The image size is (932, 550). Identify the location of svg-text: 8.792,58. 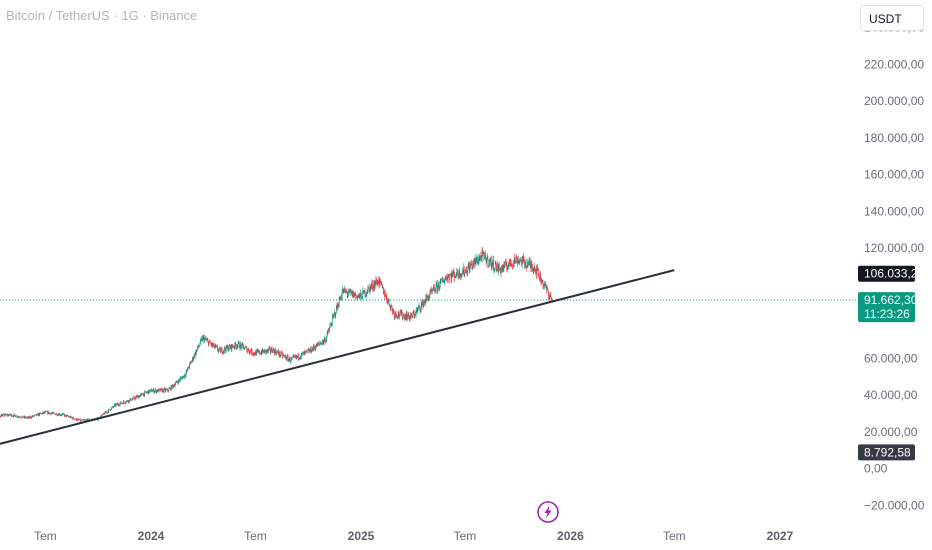
(887, 452).